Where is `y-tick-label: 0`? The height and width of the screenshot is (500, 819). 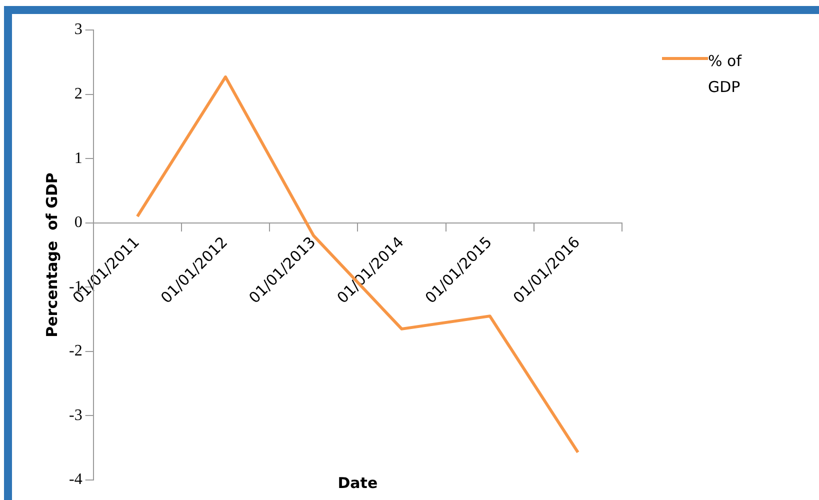 y-tick-label: 0 is located at coordinates (78, 223).